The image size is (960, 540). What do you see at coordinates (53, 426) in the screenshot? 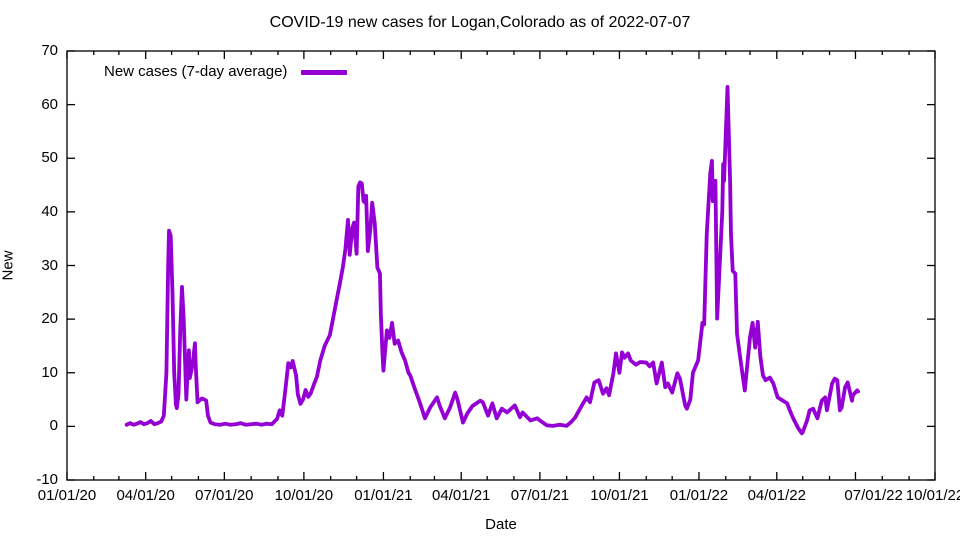
I see `y-tick-label: 0` at bounding box center [53, 426].